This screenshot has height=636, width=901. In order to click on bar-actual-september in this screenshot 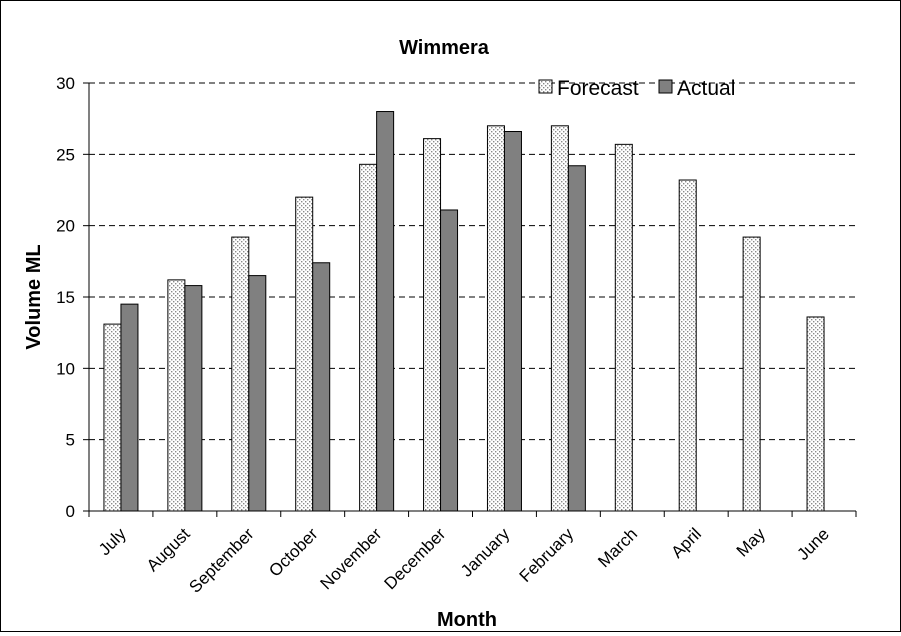, I will do `click(257, 393)`.